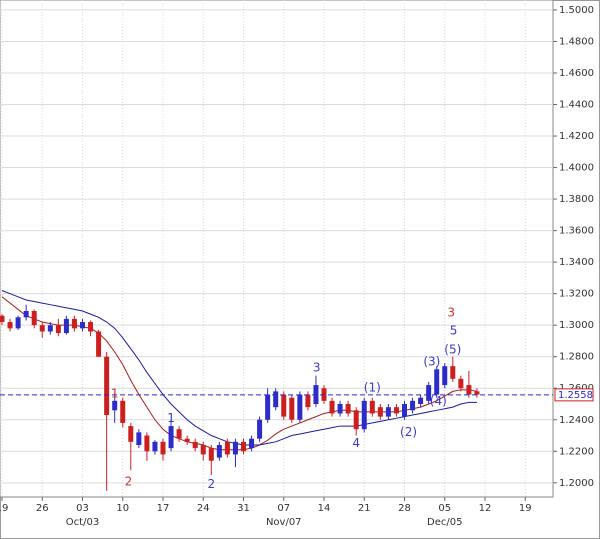 Image resolution: width=600 pixels, height=539 pixels. I want to click on x-tick-label: 05, so click(444, 508).